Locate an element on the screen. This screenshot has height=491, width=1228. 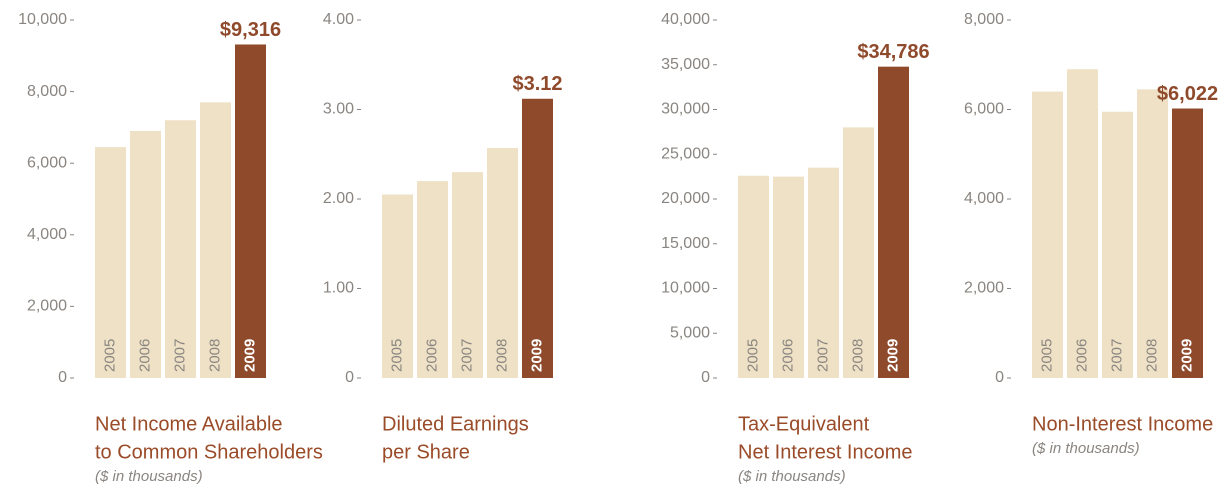
value-label: $6,022 is located at coordinates (1187, 94).